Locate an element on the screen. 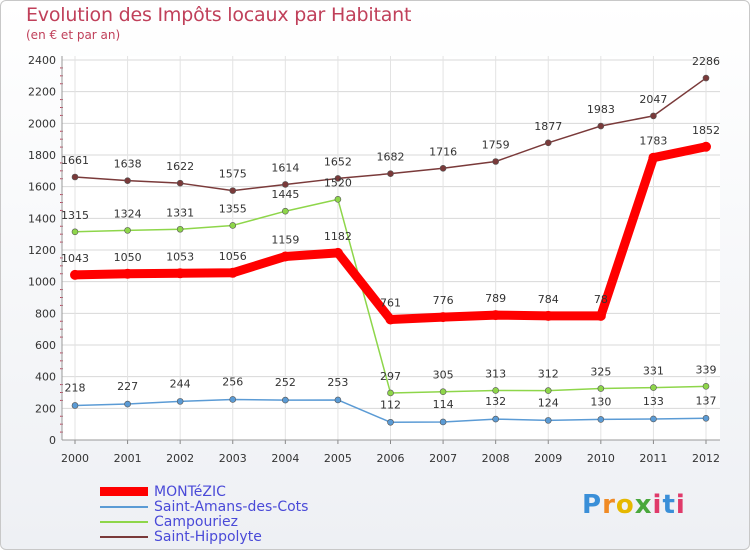 The width and height of the screenshot is (750, 550). y-tick-label: 1400 is located at coordinates (42, 218).